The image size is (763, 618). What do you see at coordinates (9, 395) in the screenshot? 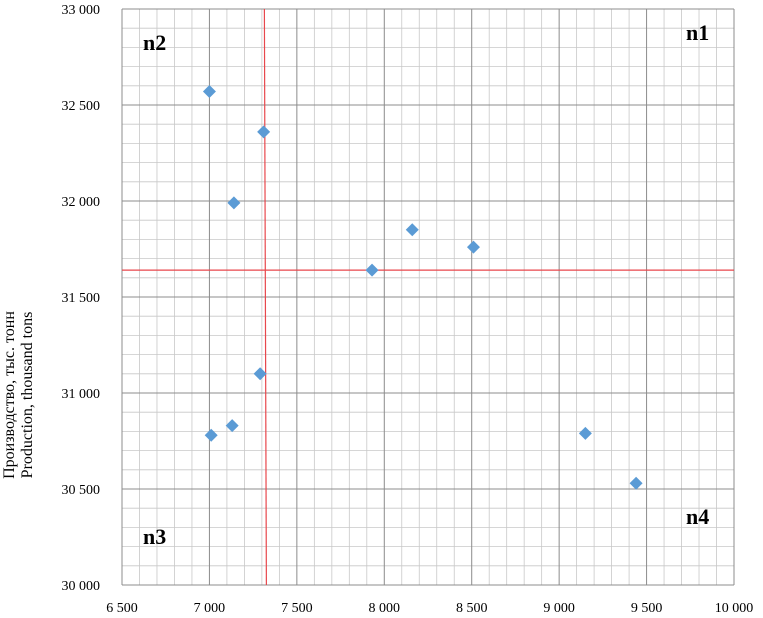
I see `y-axis-title-line-1: Производство, тыс. тонн` at bounding box center [9, 395].